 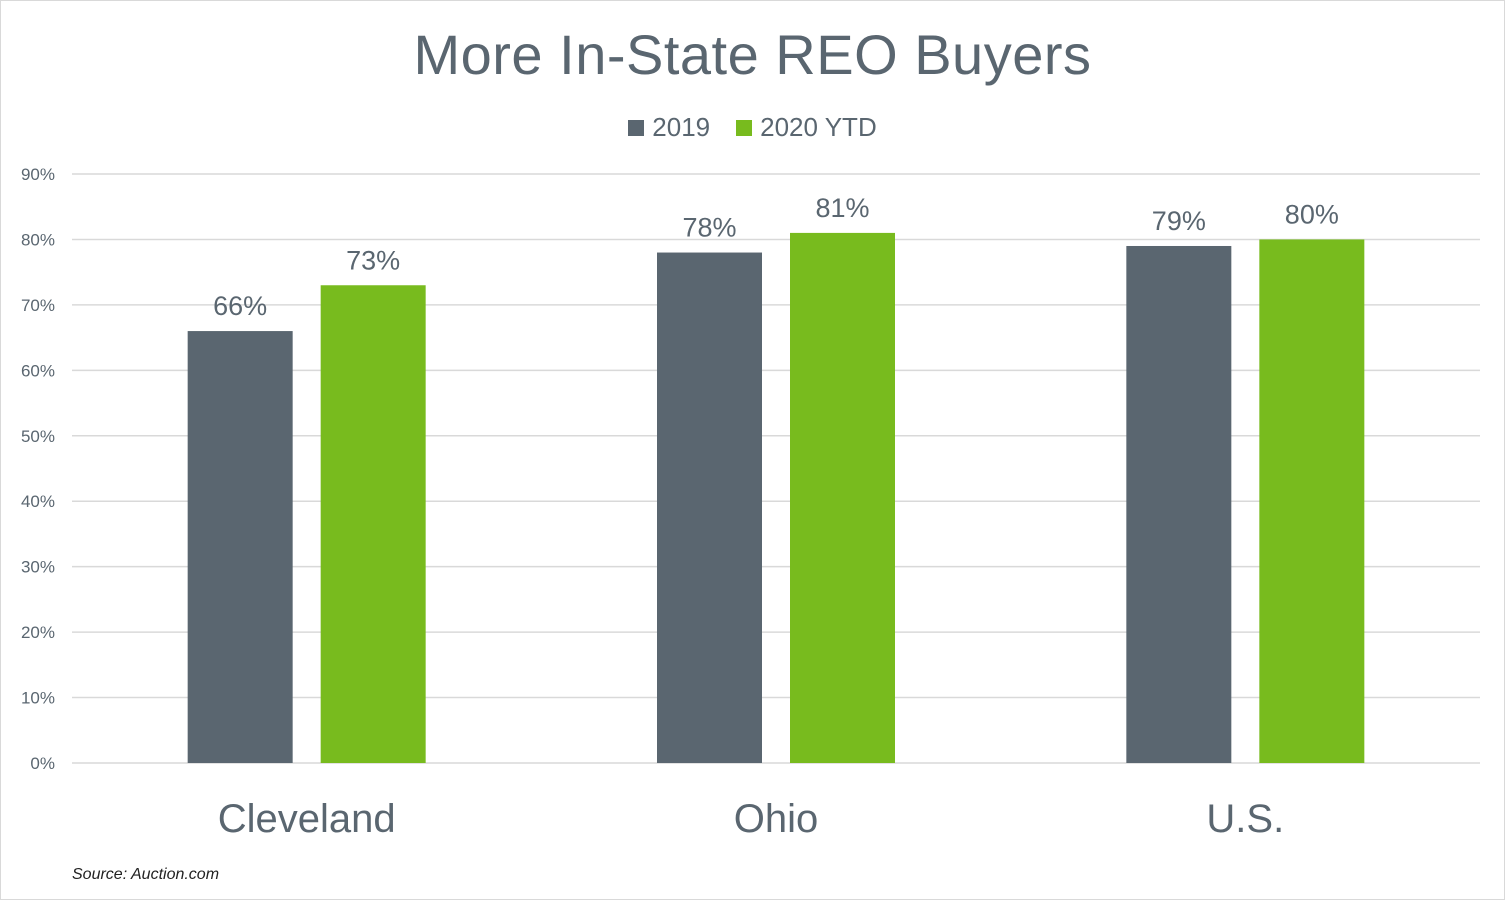 I want to click on x-tick-label: U.S., so click(x=1245, y=819).